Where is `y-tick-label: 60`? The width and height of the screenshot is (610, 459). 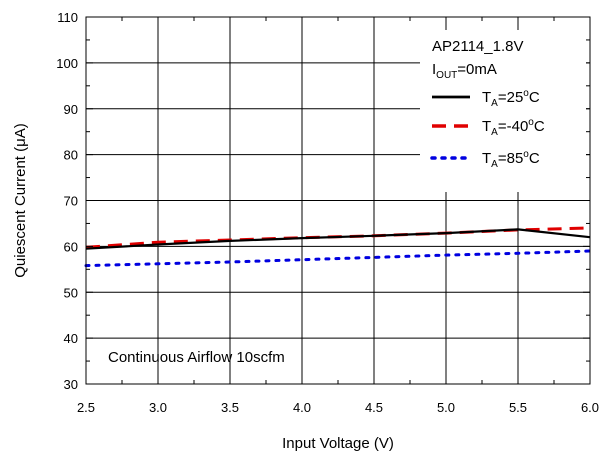
y-tick-label: 60 is located at coordinates (71, 246).